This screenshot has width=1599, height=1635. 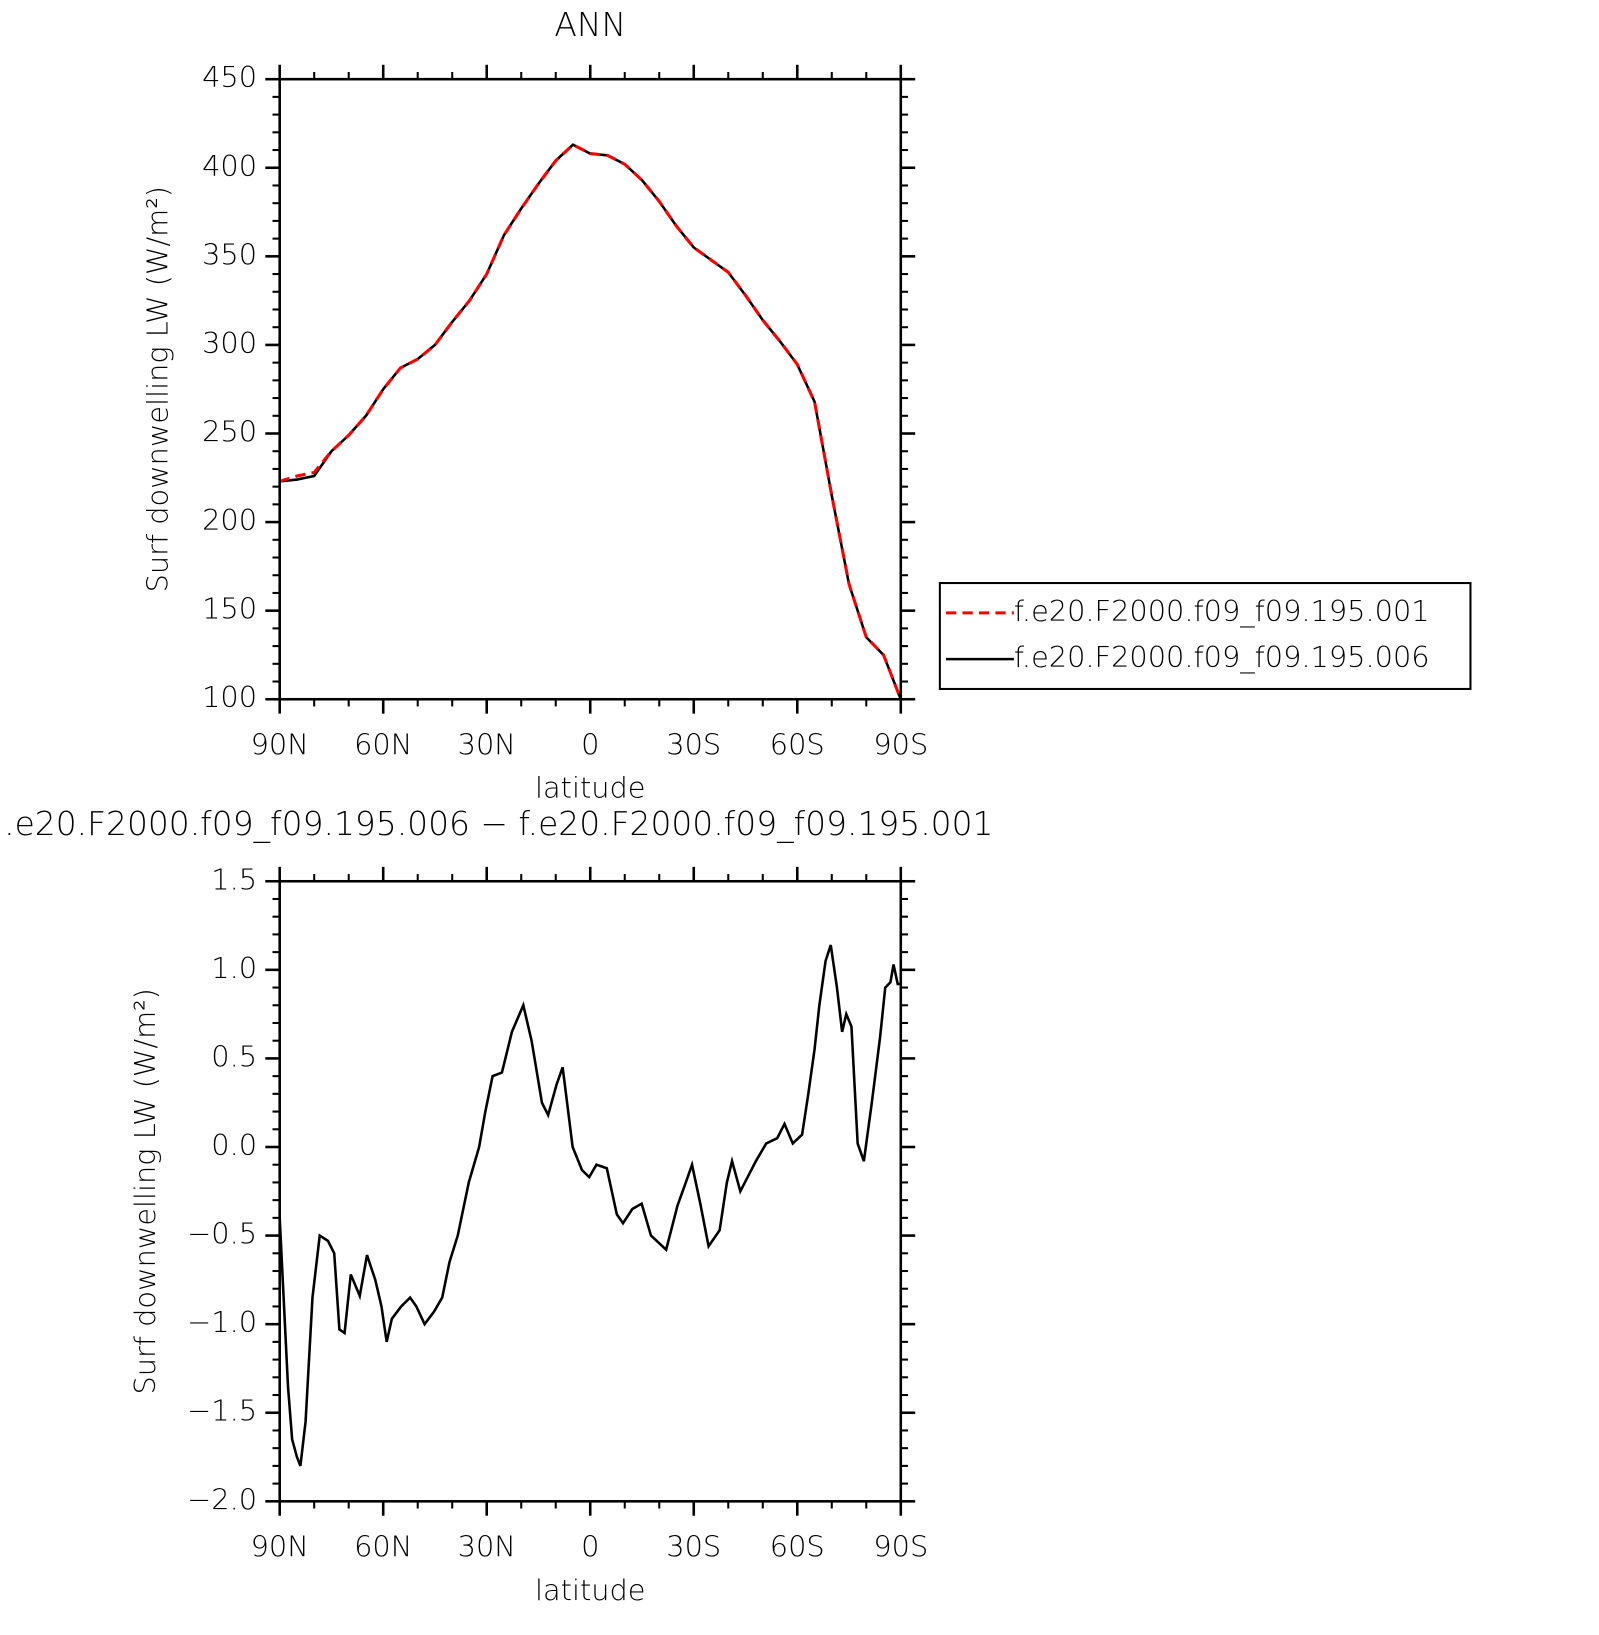 What do you see at coordinates (229, 697) in the screenshot?
I see `y-tick-label: 100` at bounding box center [229, 697].